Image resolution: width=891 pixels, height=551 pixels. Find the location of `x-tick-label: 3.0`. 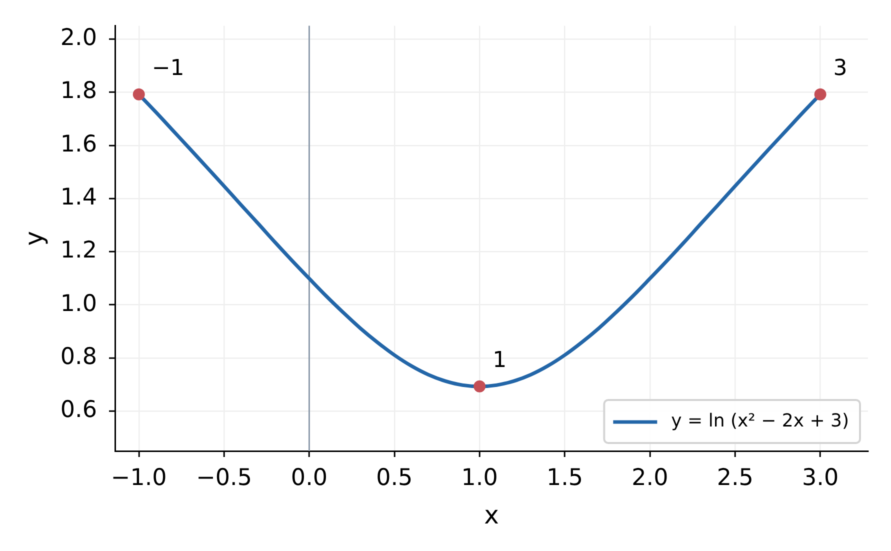

x-tick-label: 3.0 is located at coordinates (820, 477).